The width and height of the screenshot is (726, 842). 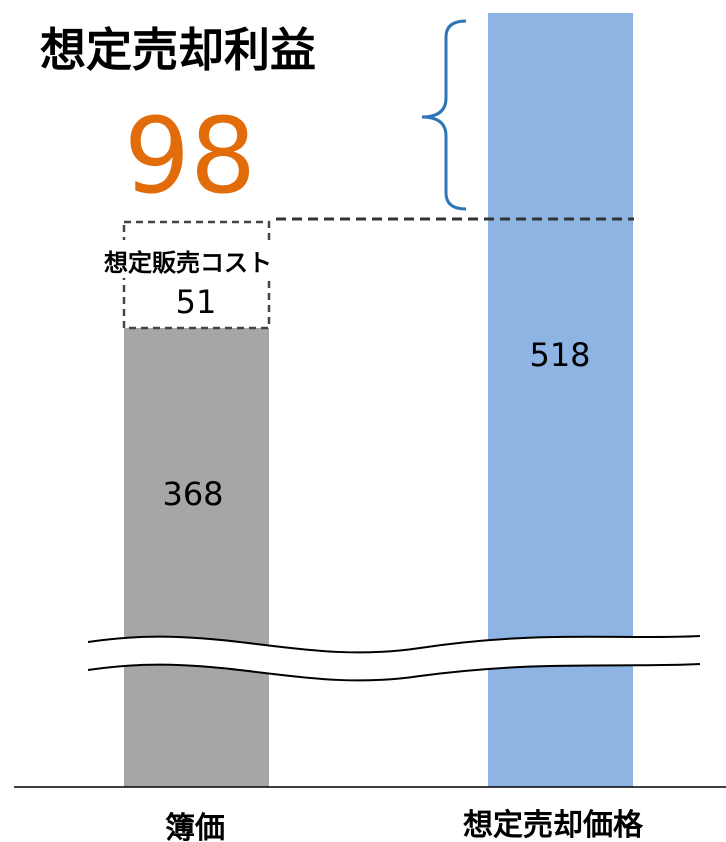 I want to click on selling-cost-label-bg, so click(x=189, y=259).